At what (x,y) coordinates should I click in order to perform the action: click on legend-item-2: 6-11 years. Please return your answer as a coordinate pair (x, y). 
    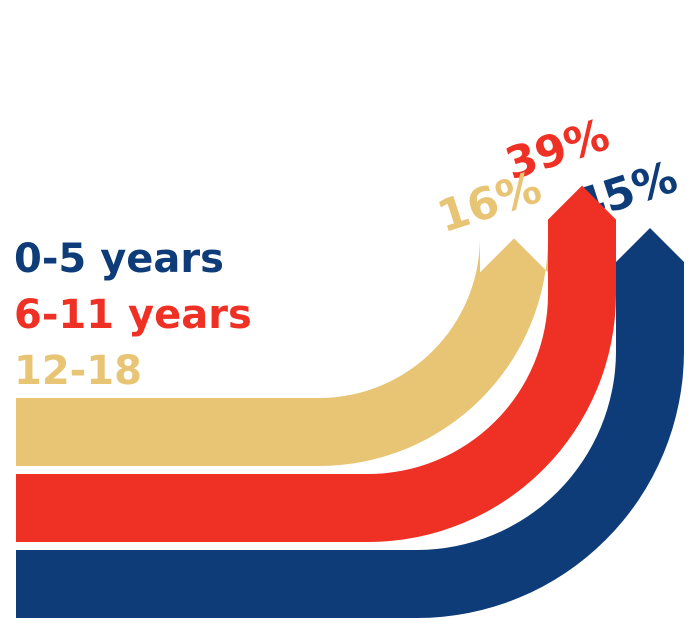
    Looking at the image, I should click on (133, 315).